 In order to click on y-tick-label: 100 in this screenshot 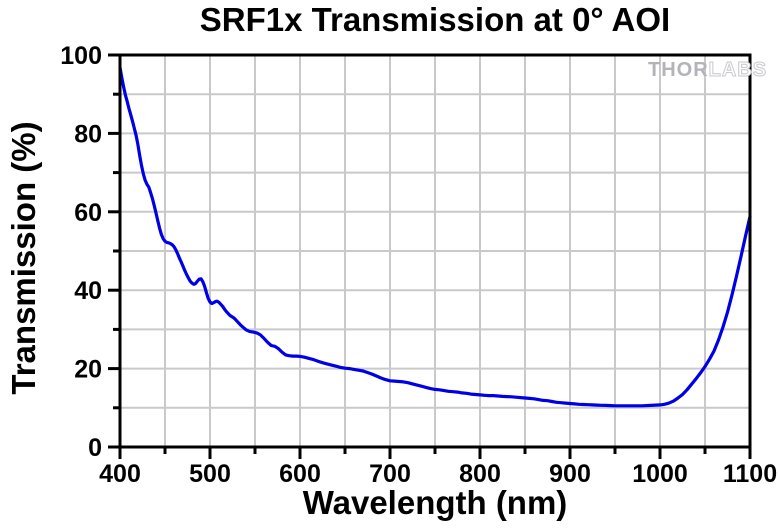, I will do `click(81, 56)`.